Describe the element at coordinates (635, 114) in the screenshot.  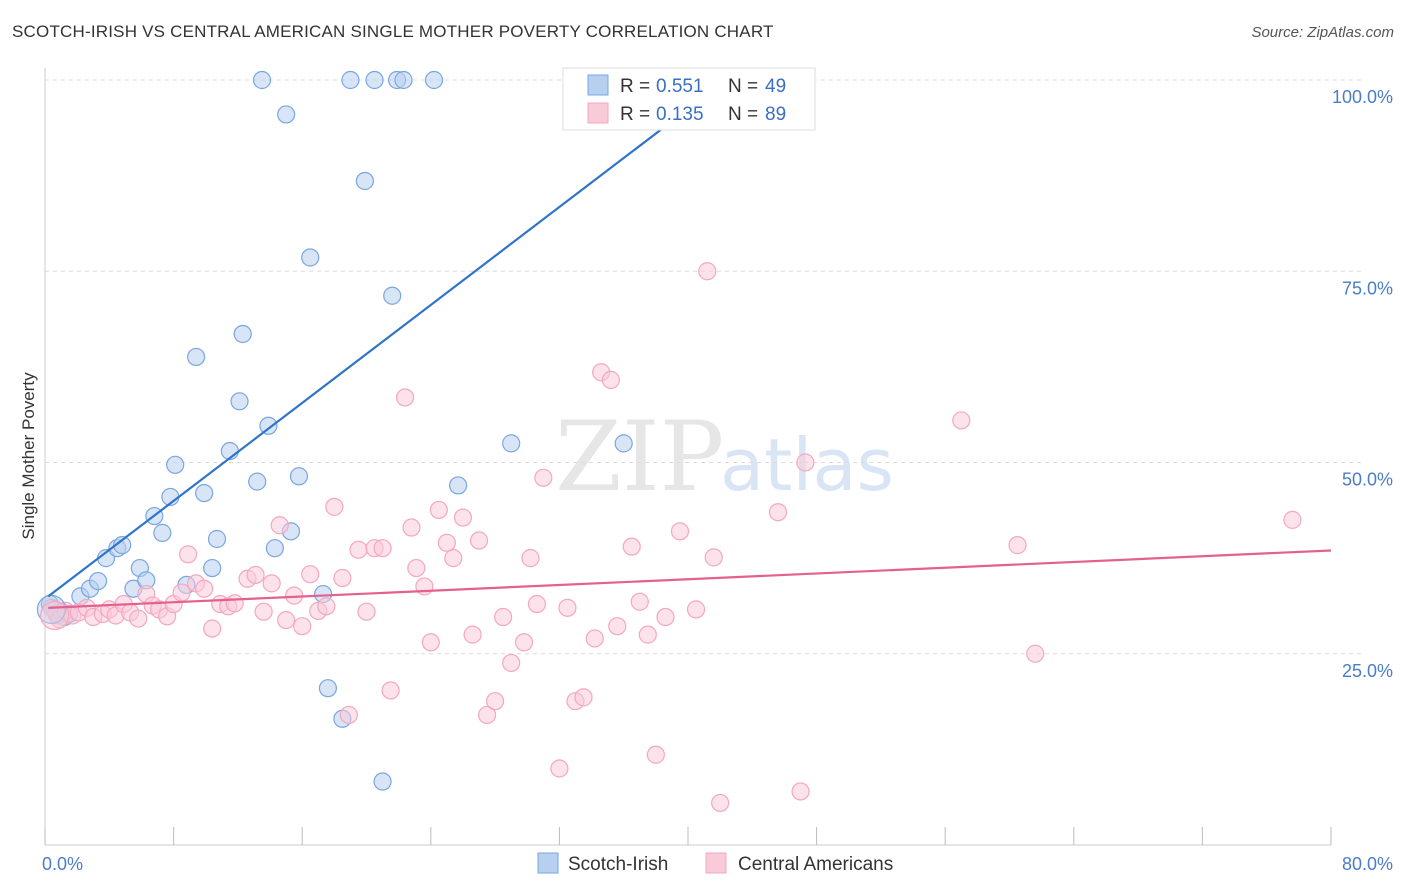
I see `legend-r-label-2: R =` at that location.